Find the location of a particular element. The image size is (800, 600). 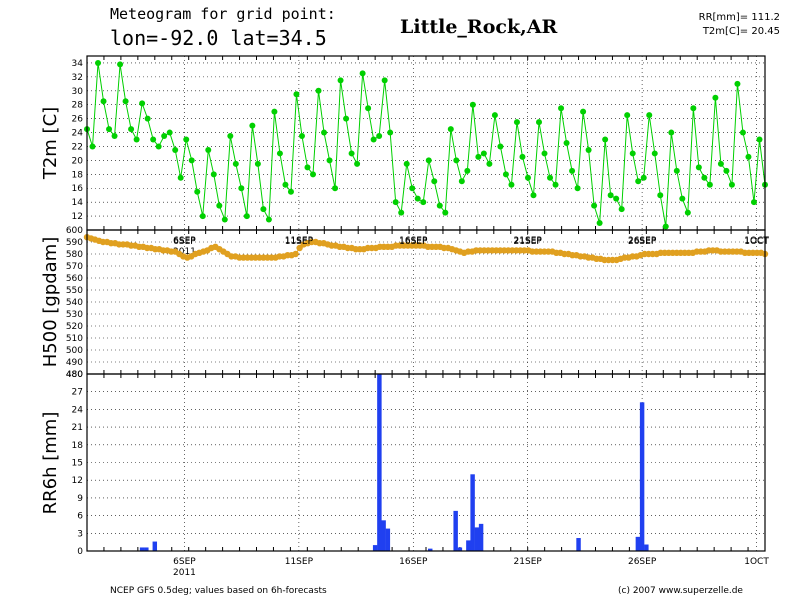

y-tick-label: 34 is located at coordinates (78, 64).